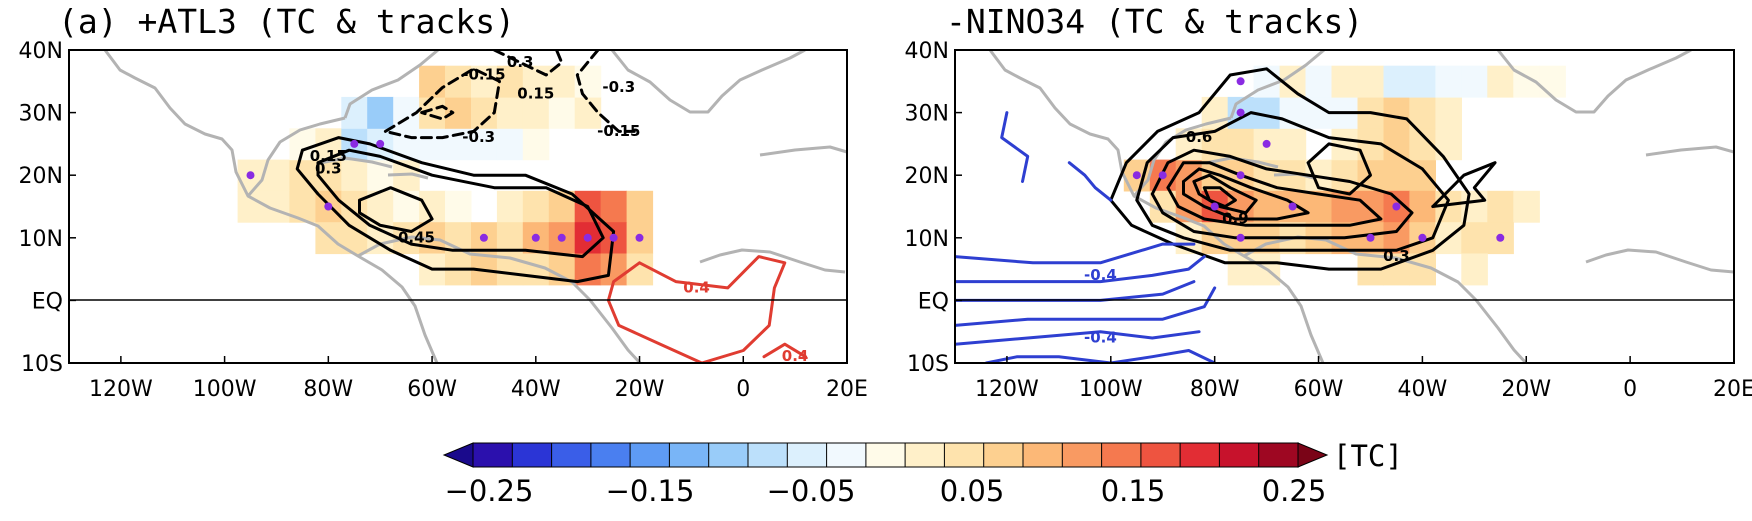  I want to click on colorbar-swatches, so click(885, 455).